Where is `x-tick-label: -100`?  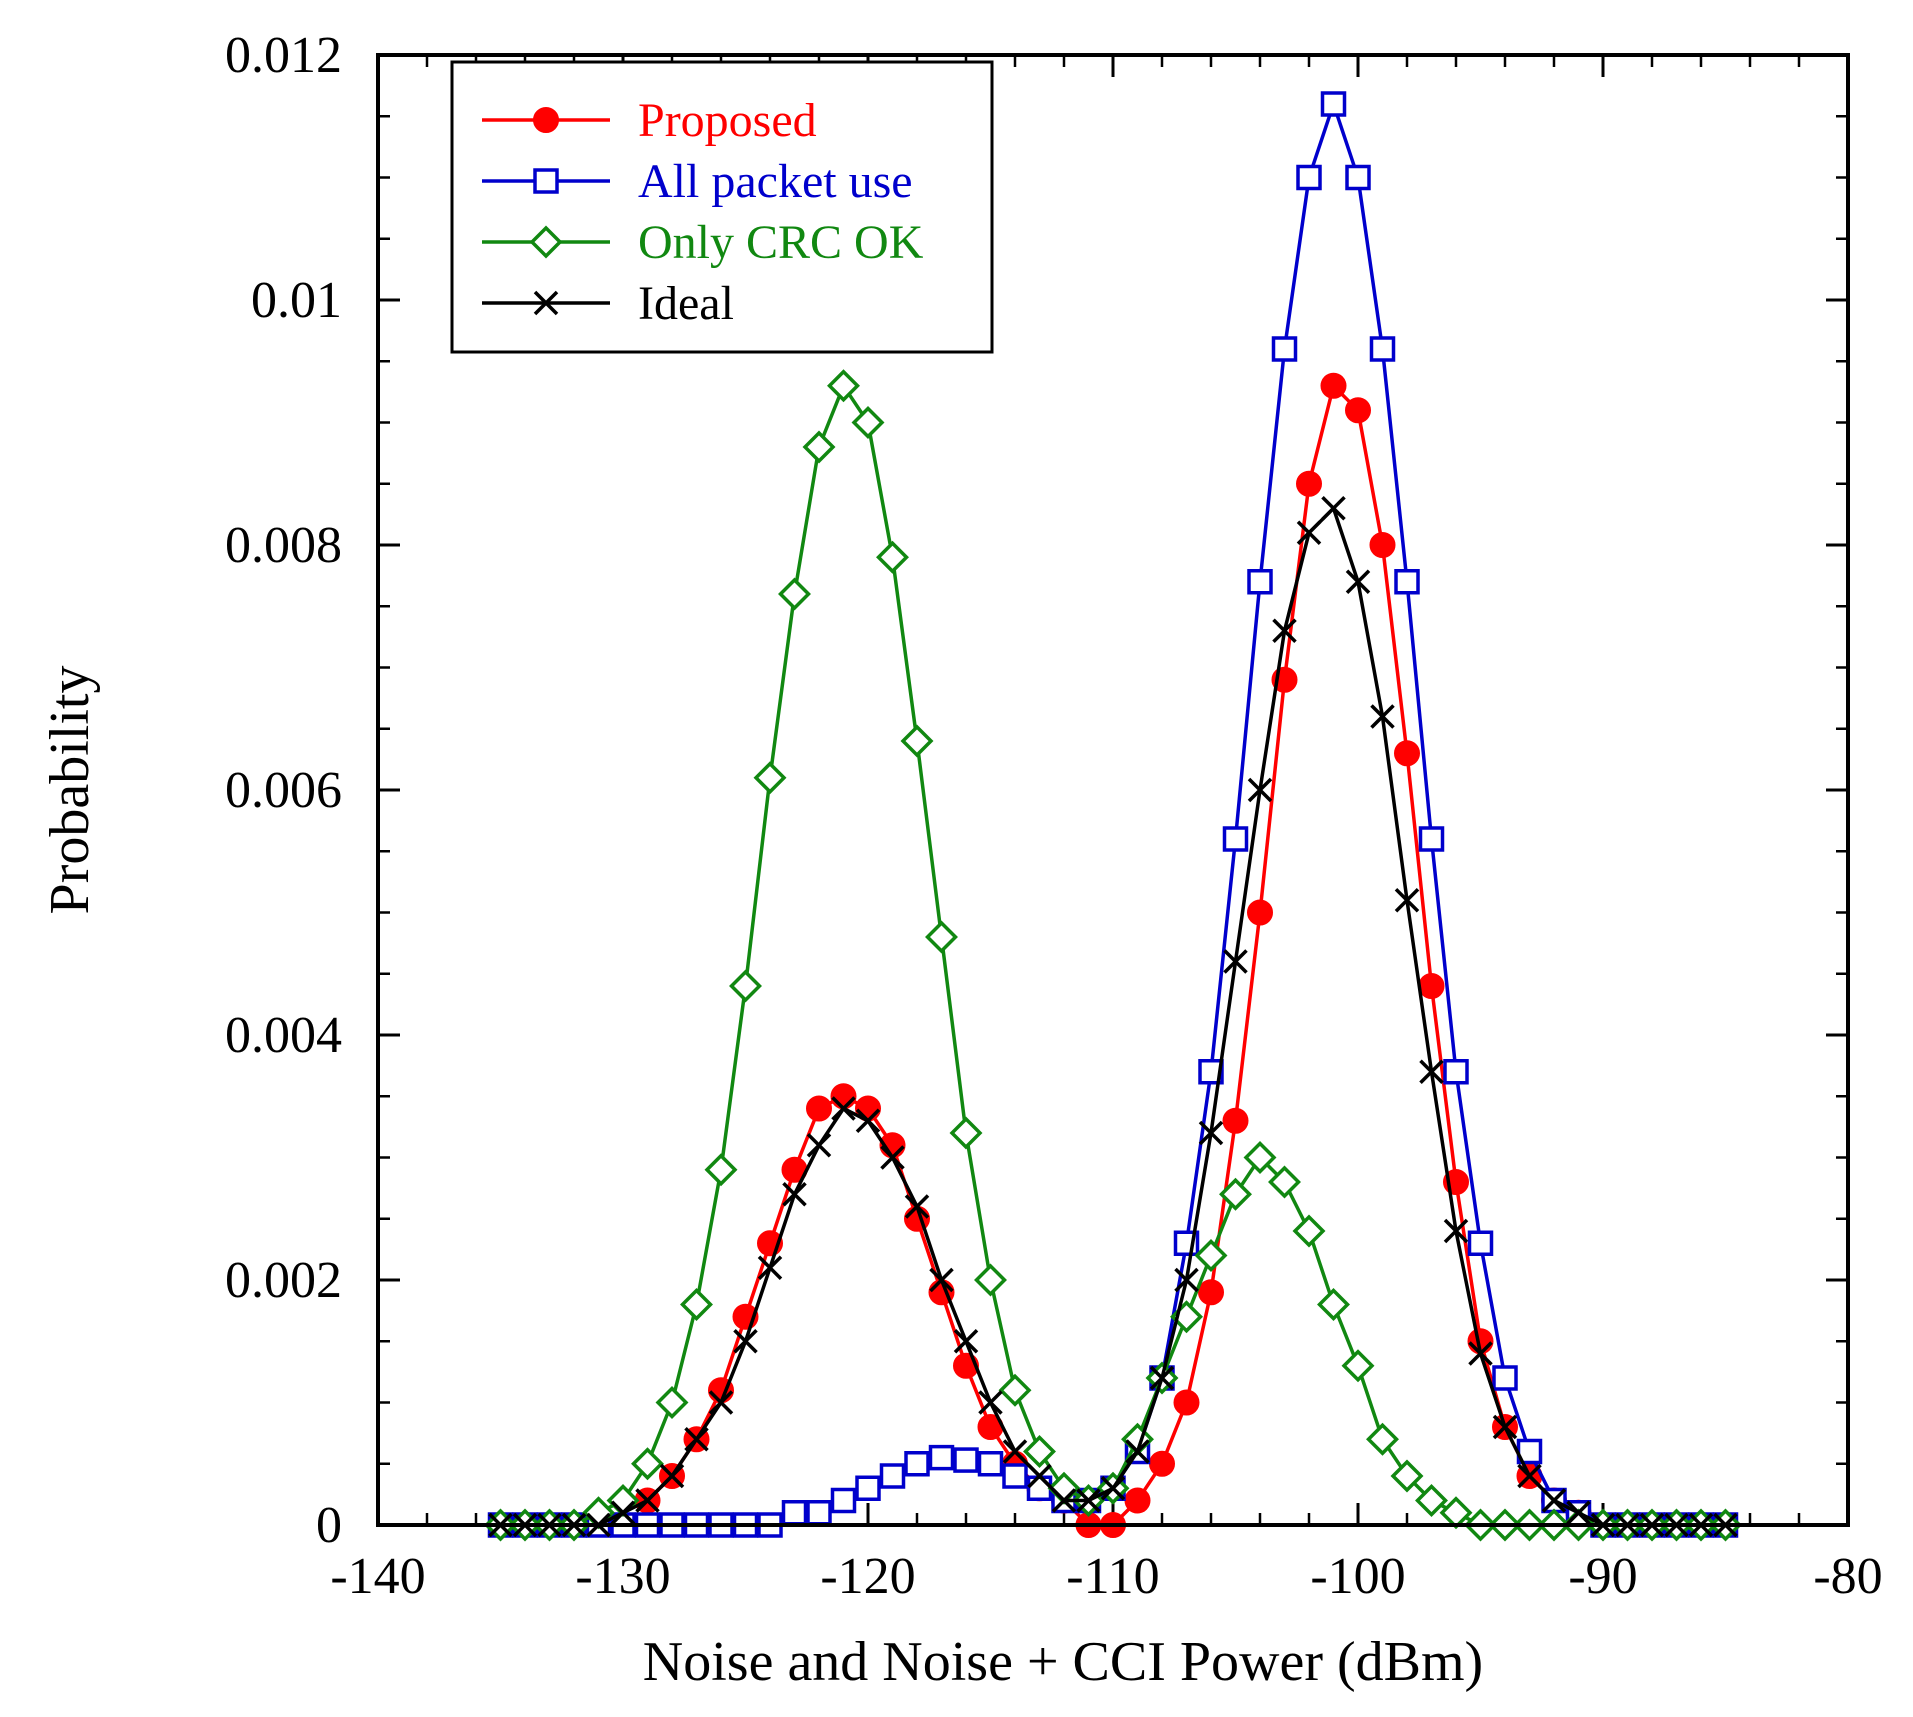
x-tick-label: -100 is located at coordinates (1357, 1576).